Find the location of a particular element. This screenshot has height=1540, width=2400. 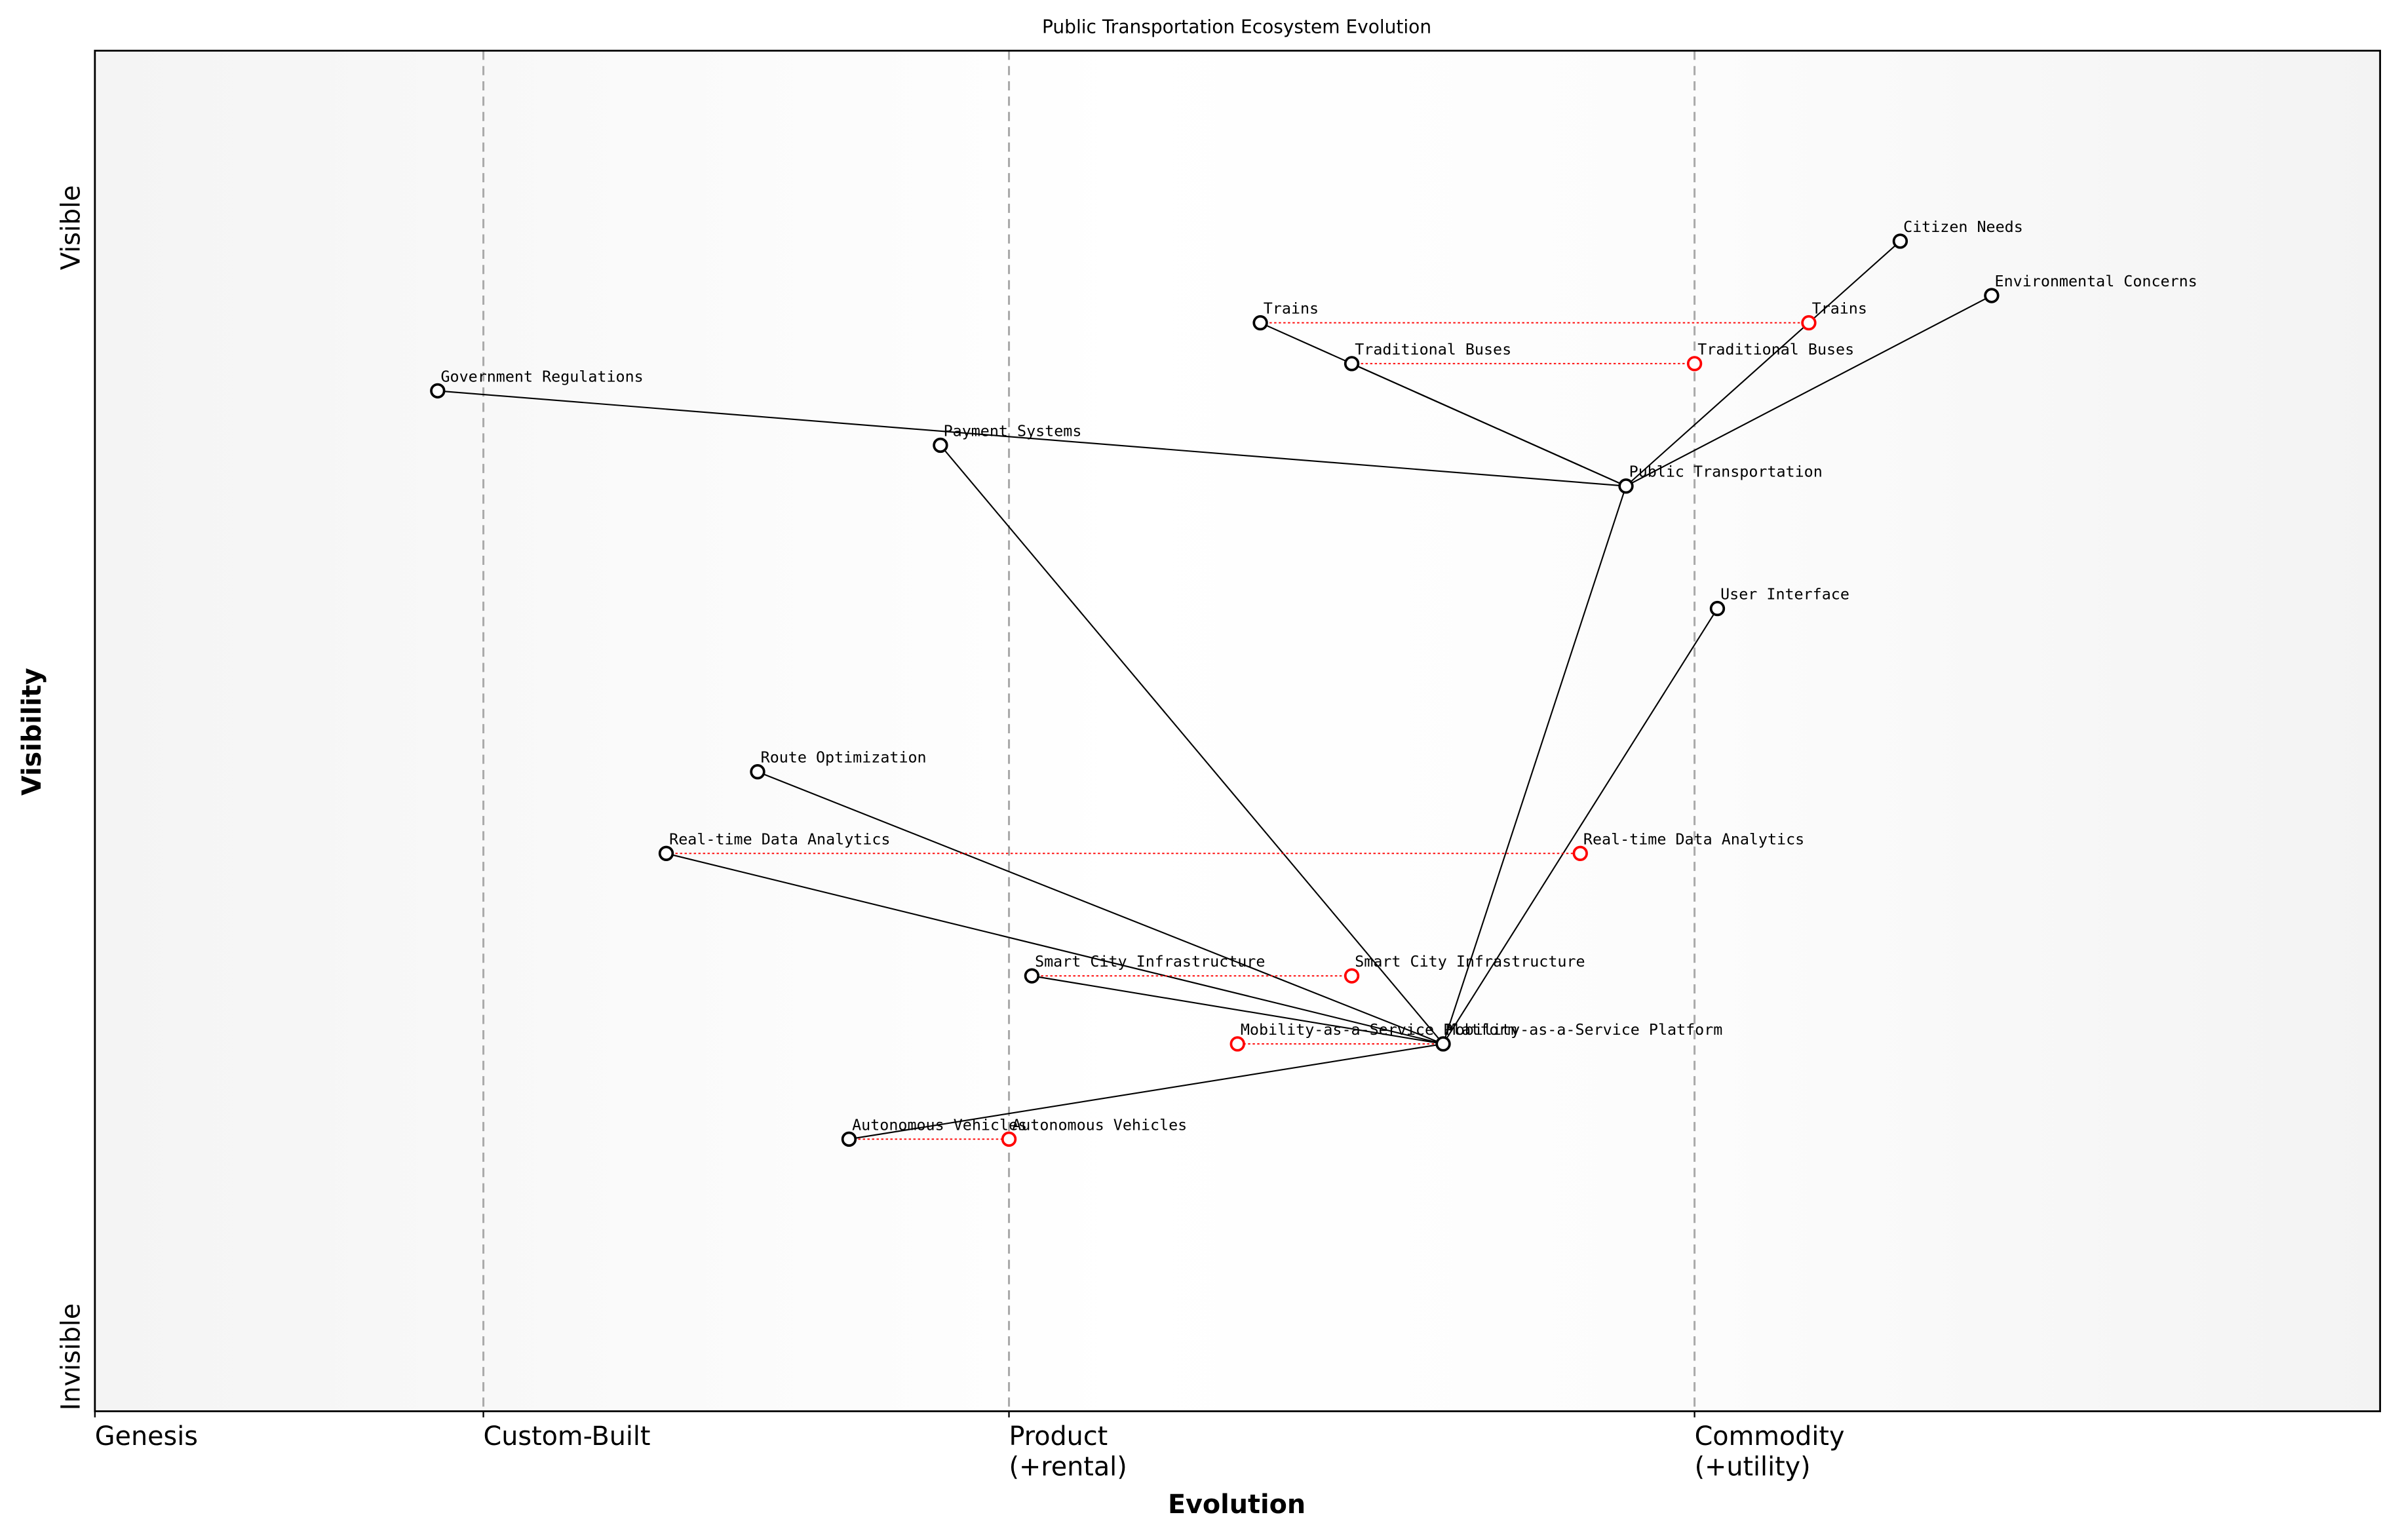

component-label: Government Regulations is located at coordinates (541, 376).